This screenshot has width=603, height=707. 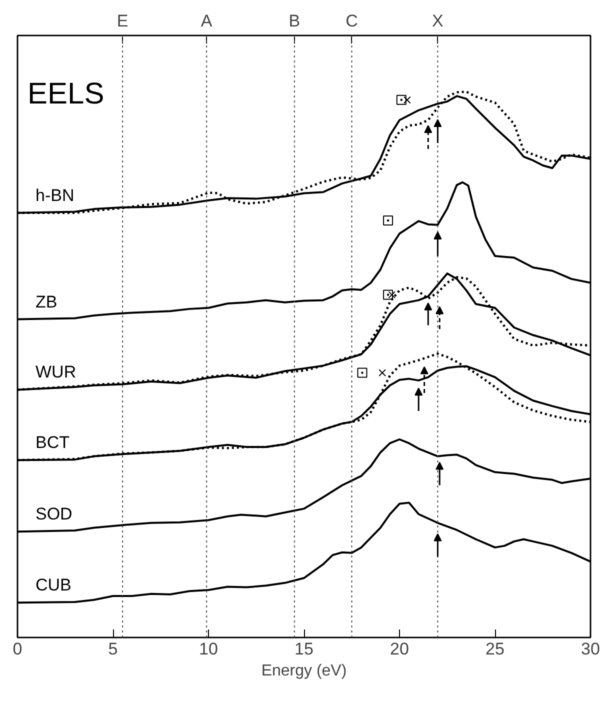 I want to click on x-tick-label: 25, so click(x=495, y=649).